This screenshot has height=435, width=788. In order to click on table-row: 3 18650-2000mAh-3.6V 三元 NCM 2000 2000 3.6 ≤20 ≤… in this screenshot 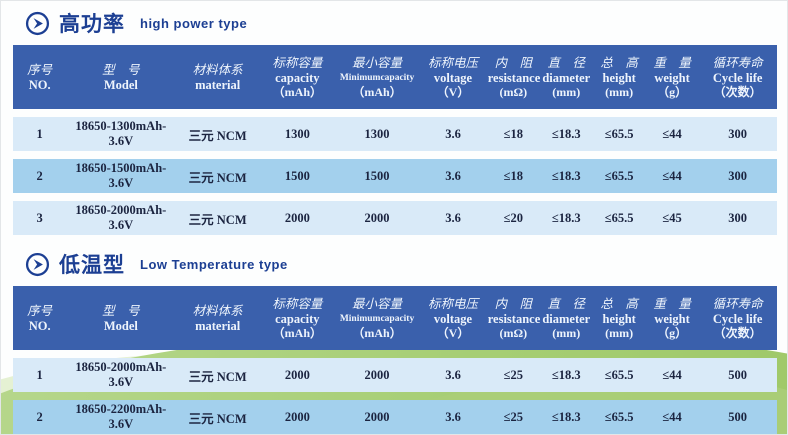, I will do `click(395, 218)`.